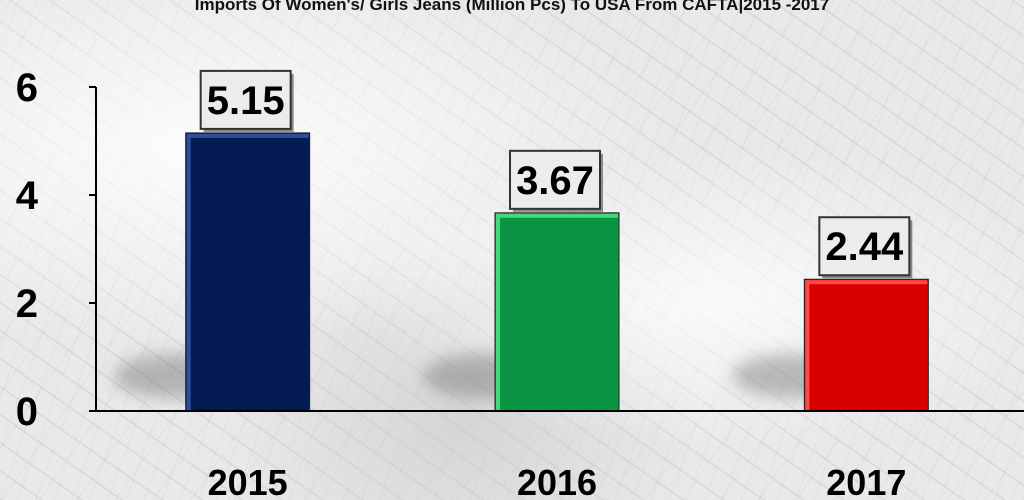  What do you see at coordinates (27, 196) in the screenshot?
I see `y-tick-label: 4` at bounding box center [27, 196].